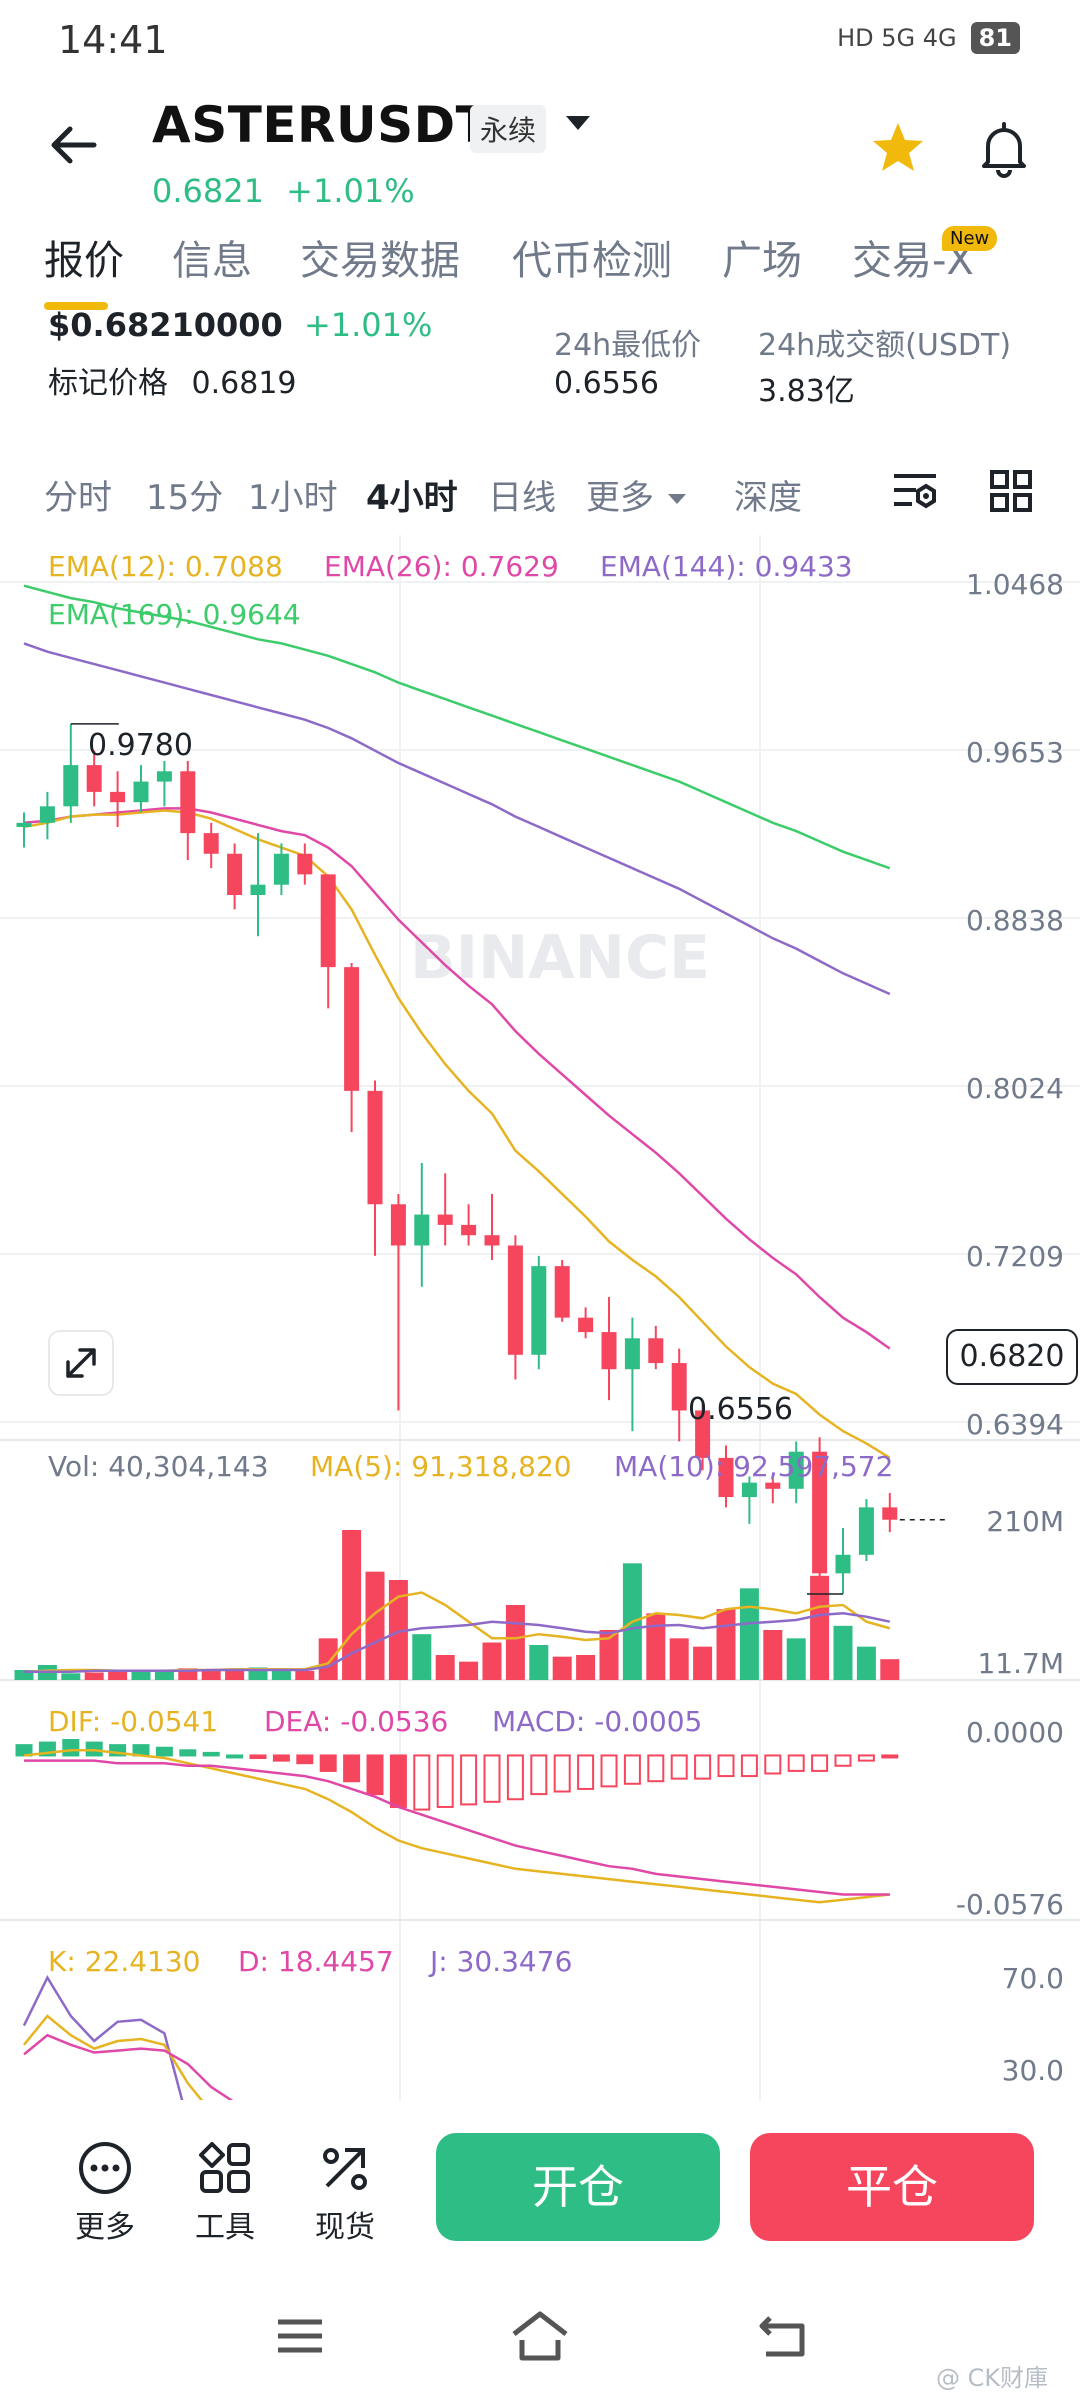 The width and height of the screenshot is (1080, 2400). What do you see at coordinates (628, 345) in the screenshot?
I see `low-24h-label: 24h最低价` at bounding box center [628, 345].